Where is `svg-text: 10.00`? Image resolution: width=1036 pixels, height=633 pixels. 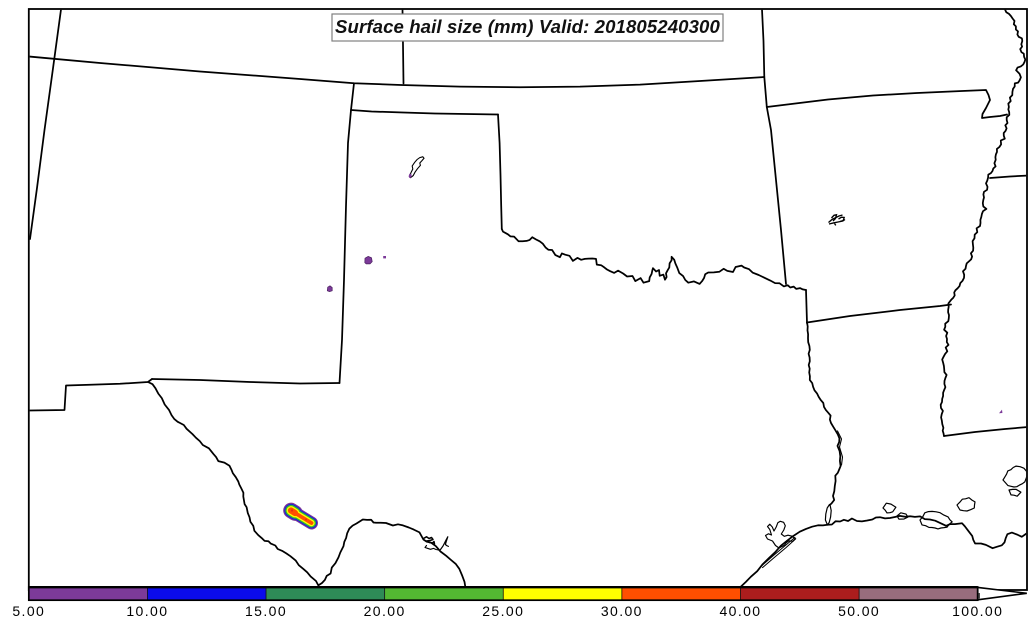
svg-text: 10.00 is located at coordinates (147, 611).